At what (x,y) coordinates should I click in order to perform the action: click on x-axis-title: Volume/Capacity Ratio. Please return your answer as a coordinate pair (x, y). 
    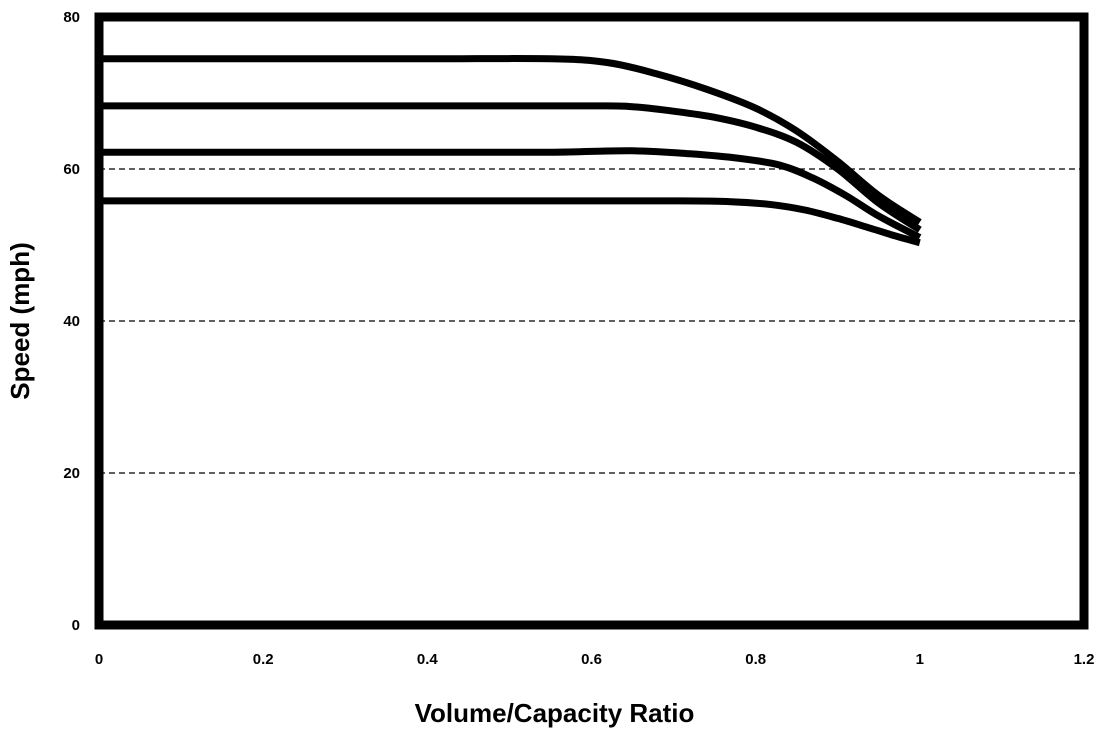
    Looking at the image, I should click on (555, 713).